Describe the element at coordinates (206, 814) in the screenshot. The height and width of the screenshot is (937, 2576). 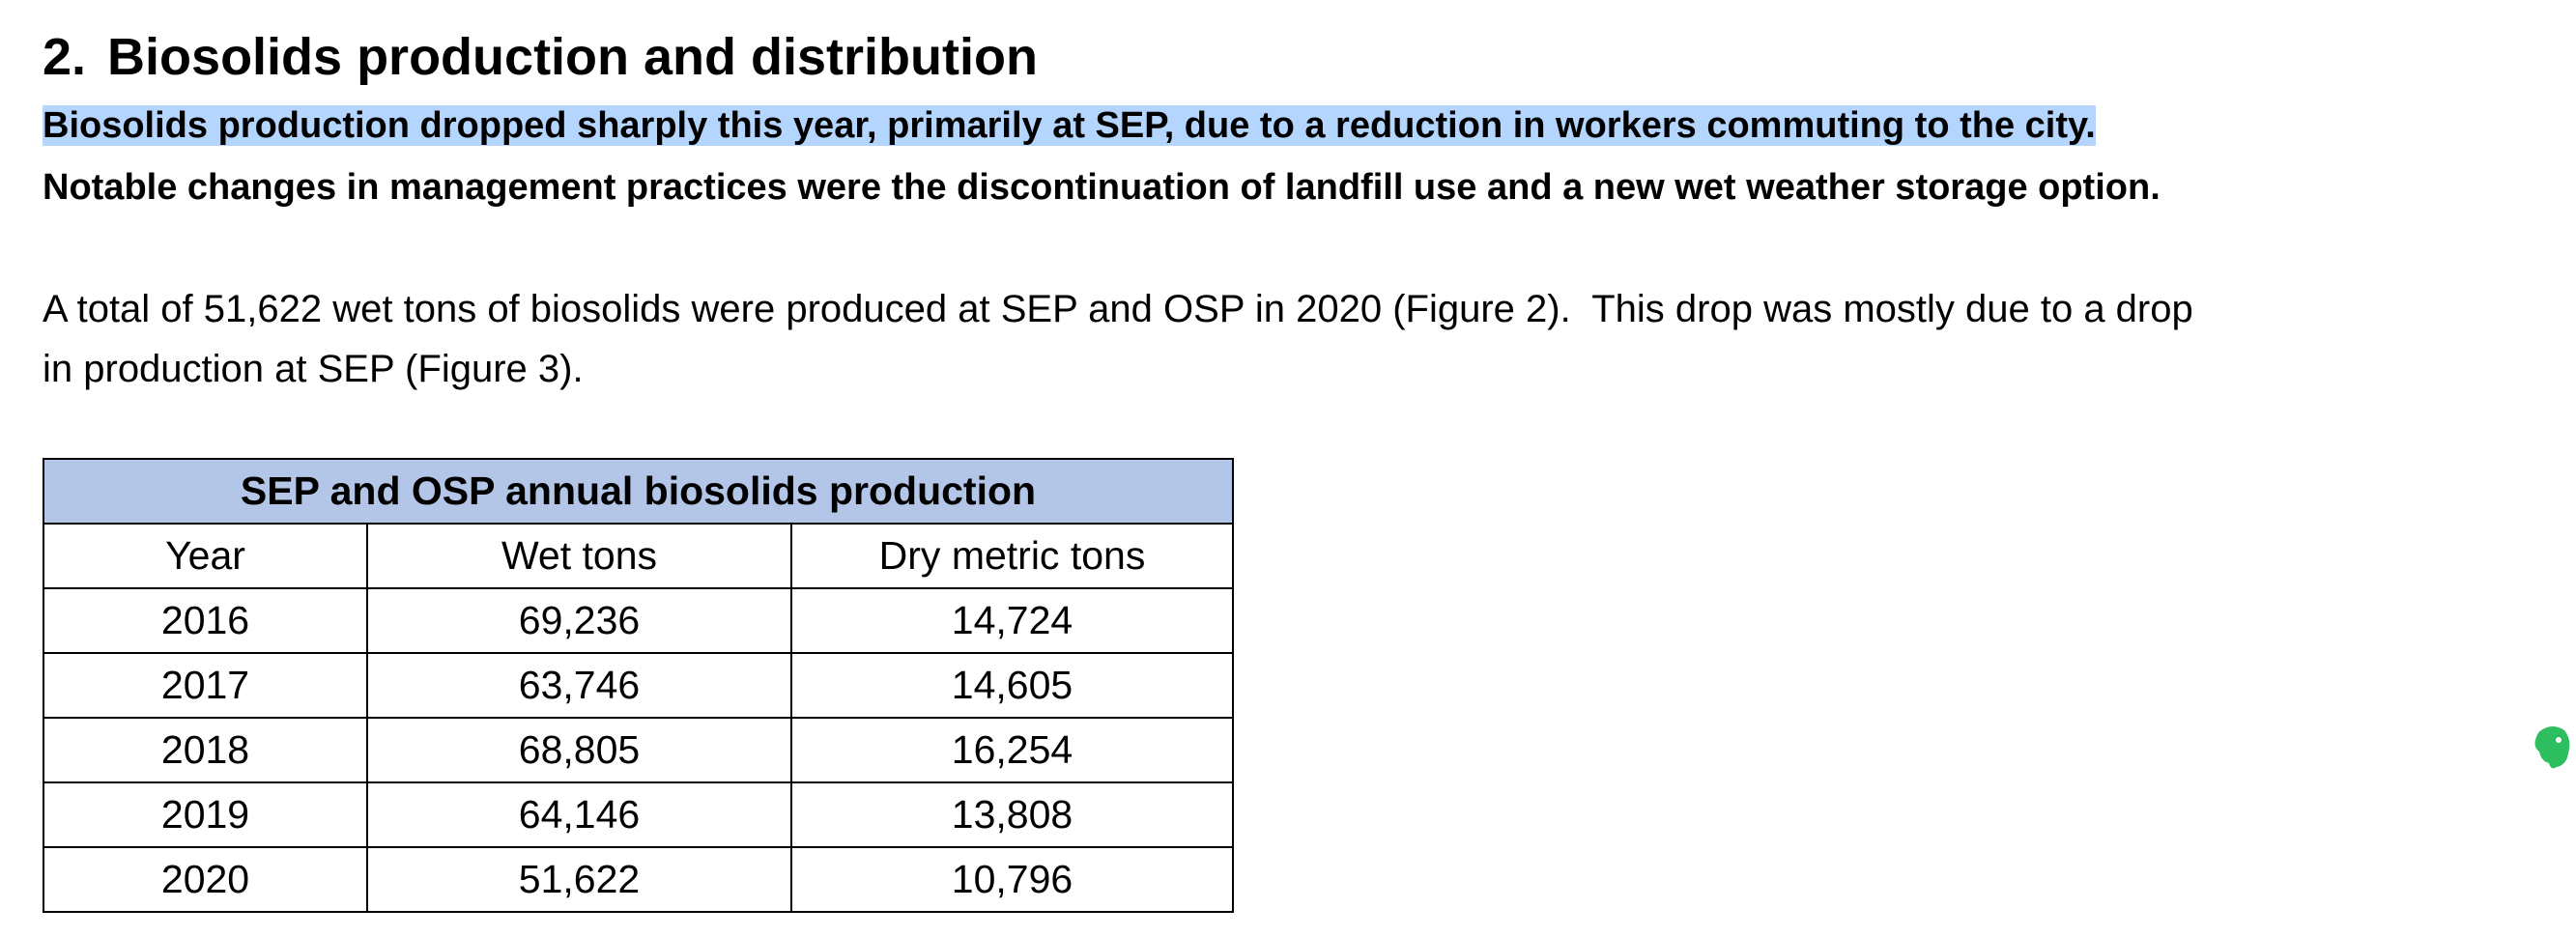
I see `table-cell: 2019` at that location.